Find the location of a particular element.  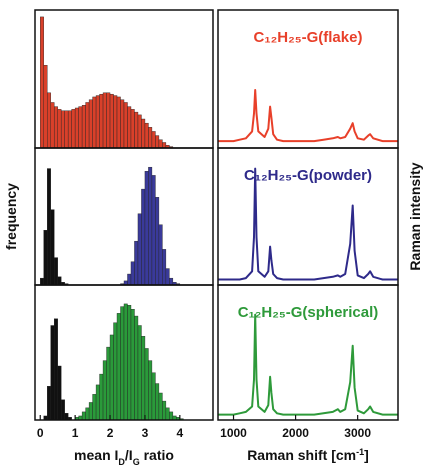

x-axis-label-part: D is located at coordinates (121, 461).